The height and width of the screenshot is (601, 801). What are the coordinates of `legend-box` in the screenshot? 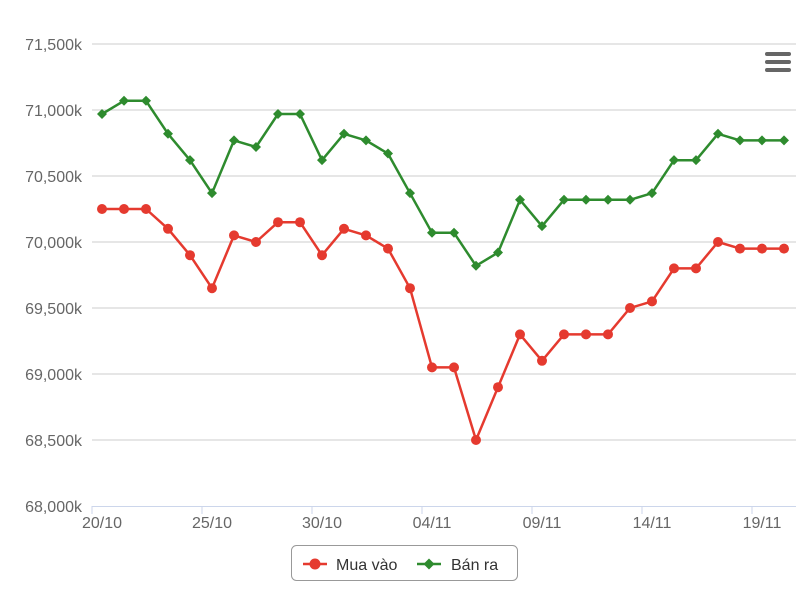 It's located at (404, 563).